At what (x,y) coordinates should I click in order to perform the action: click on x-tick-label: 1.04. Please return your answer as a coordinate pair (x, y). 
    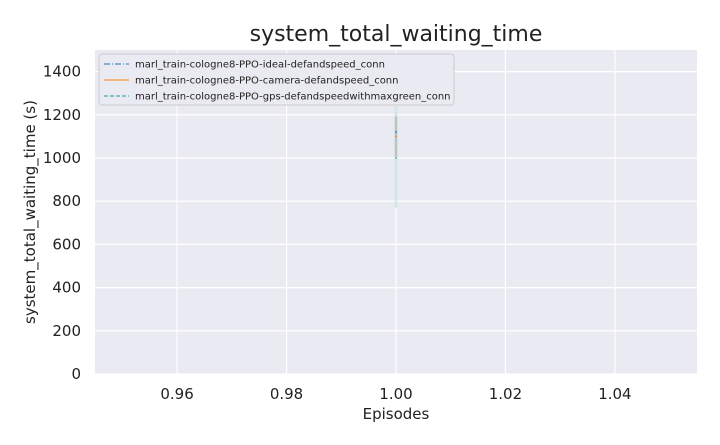
    Looking at the image, I should click on (614, 394).